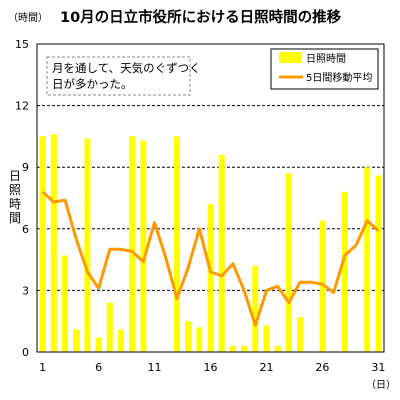 The image size is (400, 400). I want to click on y-axis-label: 日照時間, so click(15, 197).